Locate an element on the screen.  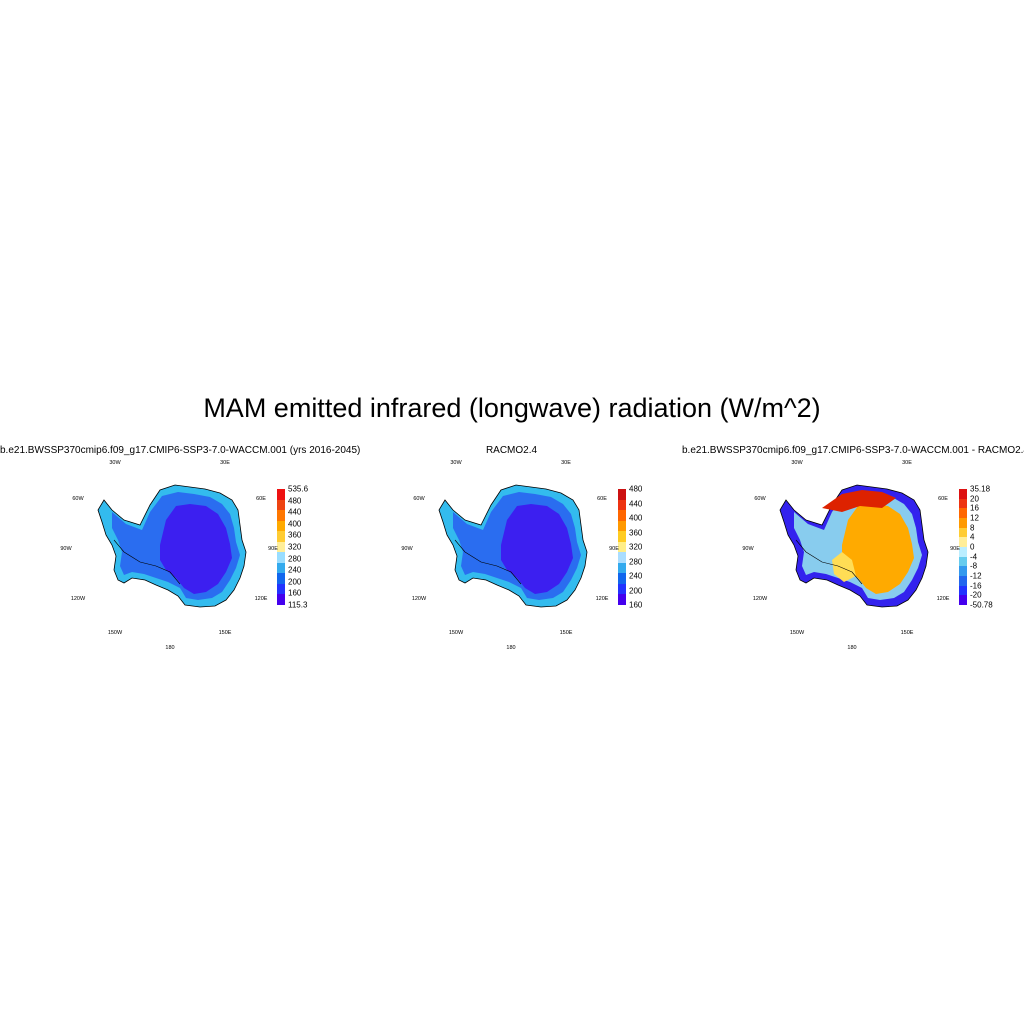
colorbar-label: 4 is located at coordinates (972, 537).